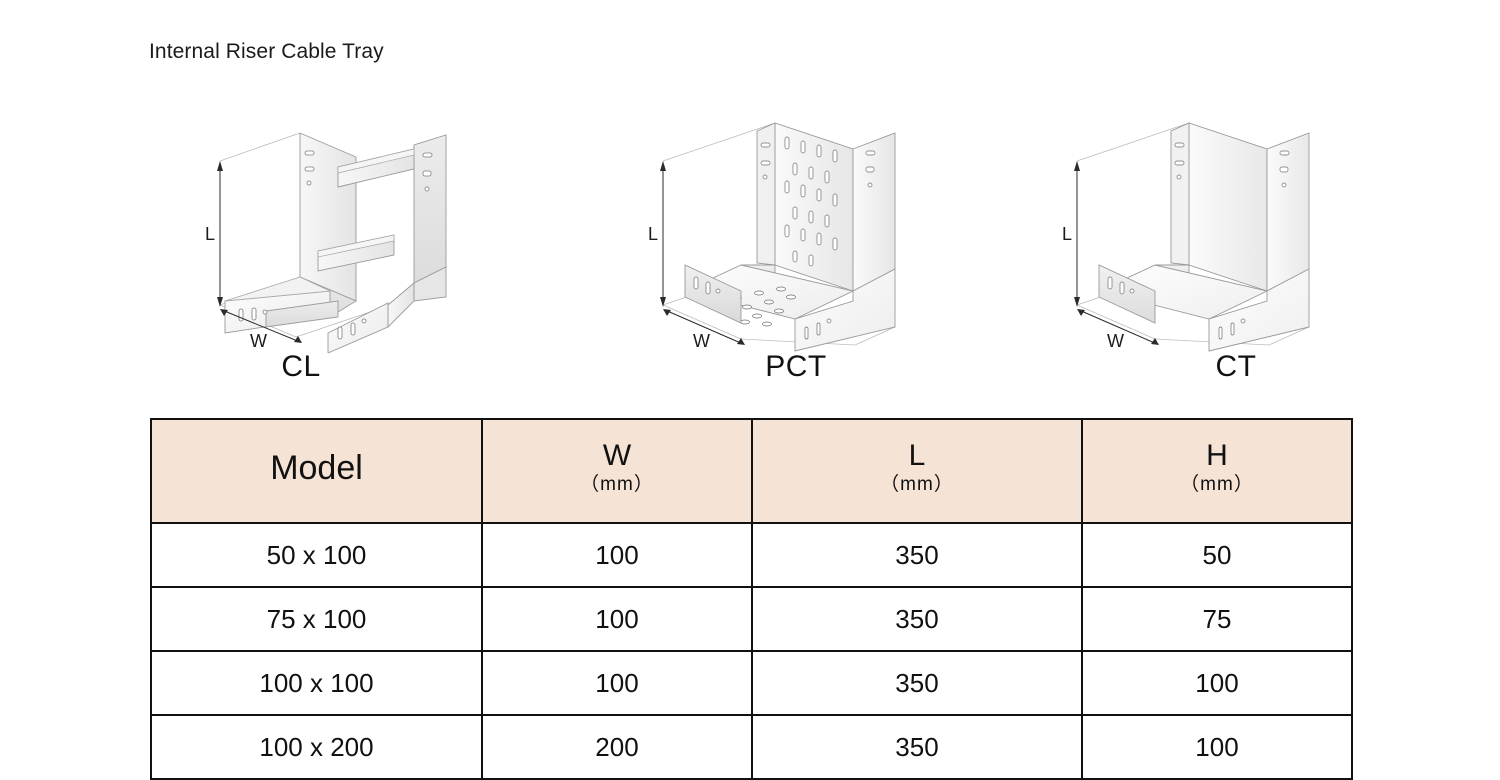  Describe the element at coordinates (796, 366) in the screenshot. I see `figure-caption-pct: PCT` at that location.